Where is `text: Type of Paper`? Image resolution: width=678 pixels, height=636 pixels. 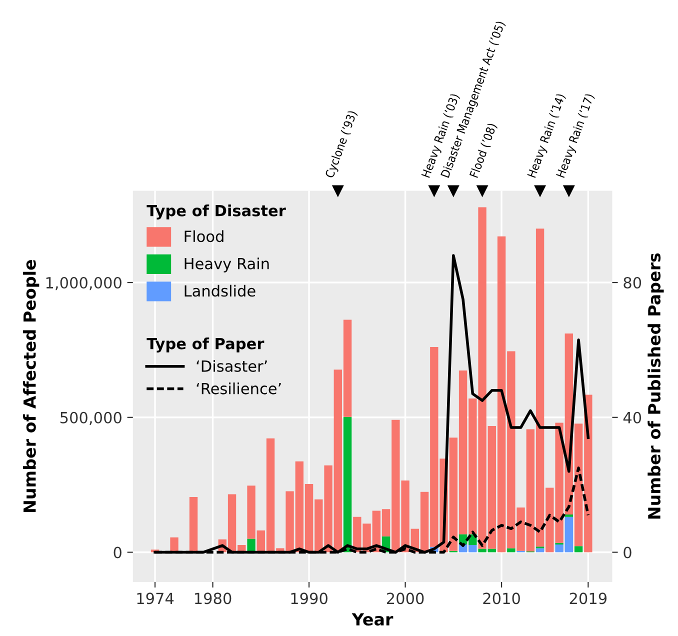 text: Type of Paper is located at coordinates (205, 345).